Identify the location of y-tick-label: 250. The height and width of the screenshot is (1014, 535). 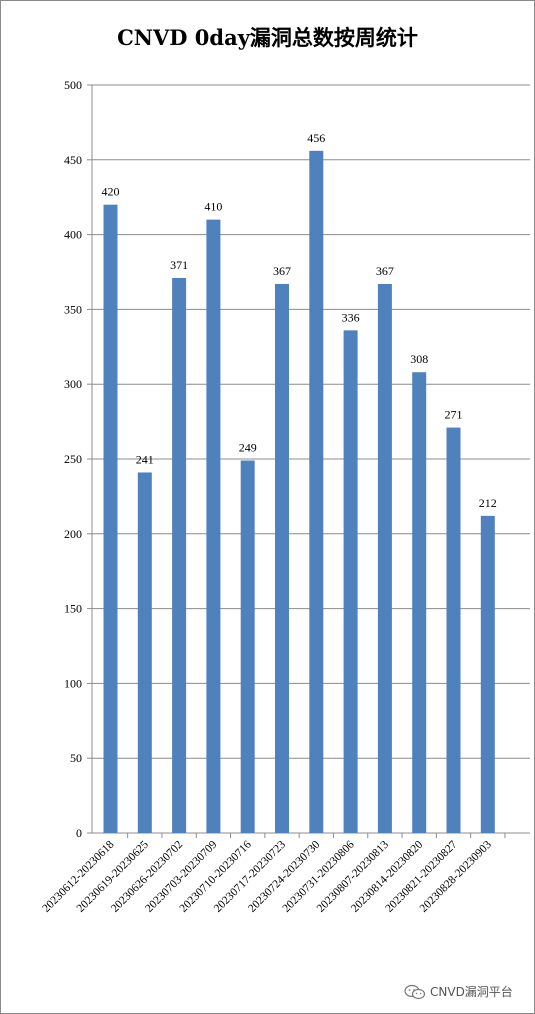
(73, 459).